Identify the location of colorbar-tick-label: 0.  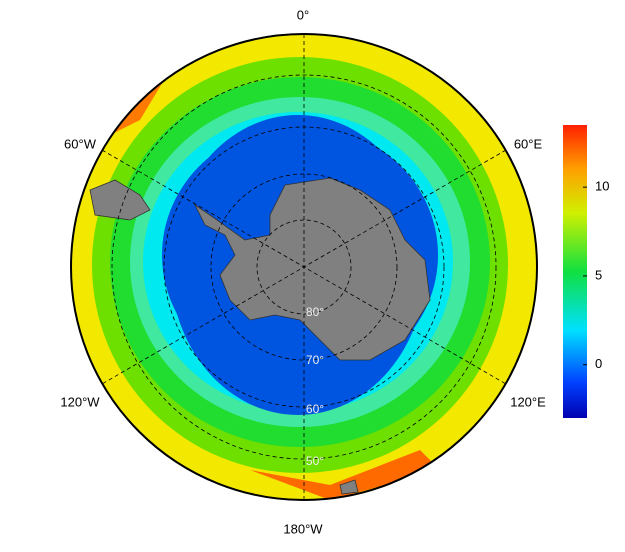
(598, 363).